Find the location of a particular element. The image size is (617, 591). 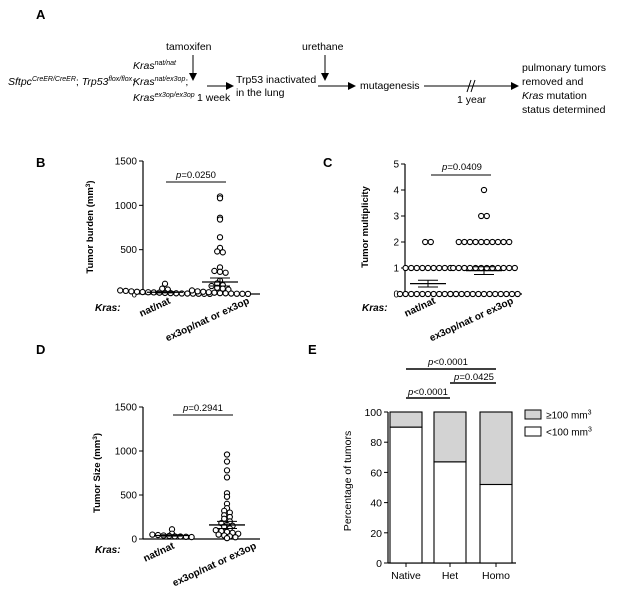

category-label-b: nat/nat is located at coordinates (155, 307).